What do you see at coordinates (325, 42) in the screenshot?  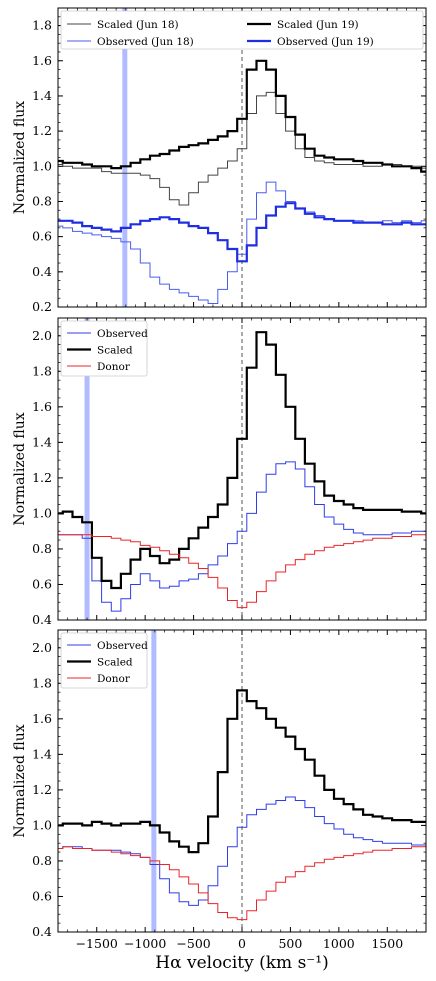 I see `legend-label: Observed (Jun 19)` at bounding box center [325, 42].